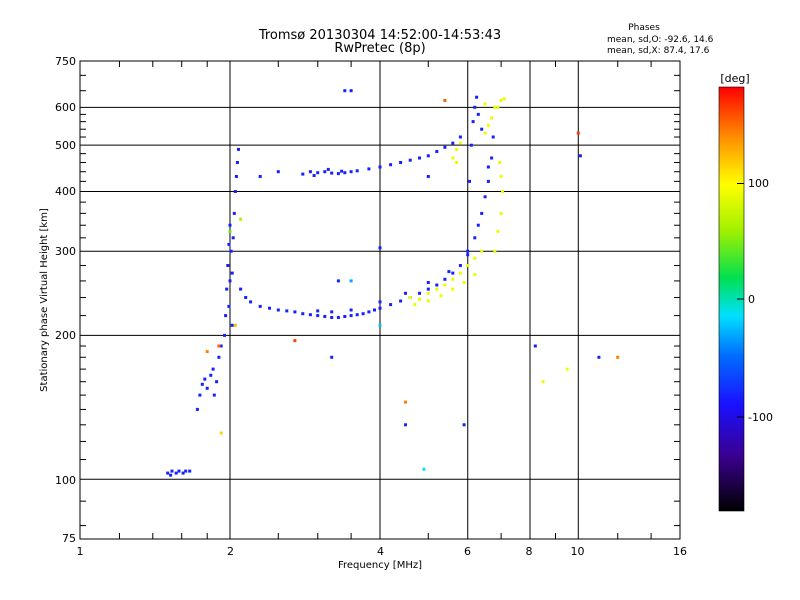 The image size is (800, 600). What do you see at coordinates (380, 551) in the screenshot?
I see `x-tick-label: 4` at bounding box center [380, 551].